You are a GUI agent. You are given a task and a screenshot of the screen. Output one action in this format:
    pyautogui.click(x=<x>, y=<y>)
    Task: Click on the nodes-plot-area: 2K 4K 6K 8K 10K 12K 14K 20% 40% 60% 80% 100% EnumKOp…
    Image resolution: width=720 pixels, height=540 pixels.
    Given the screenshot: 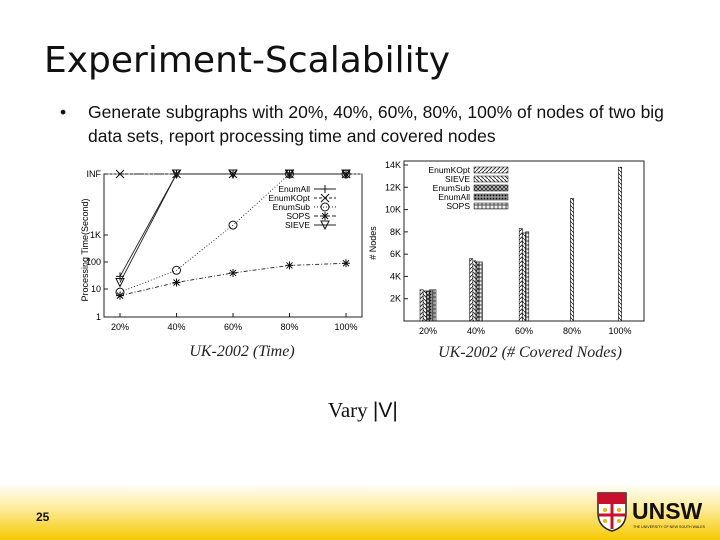 What is the action you would take?
    pyautogui.click(x=515, y=248)
    